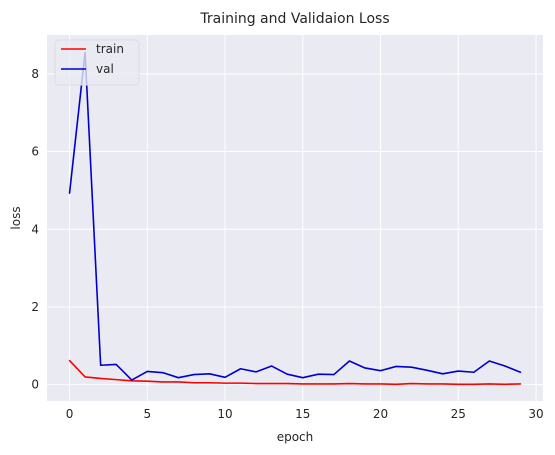 The image size is (555, 455). I want to click on x-tick-label: 0, so click(70, 414).